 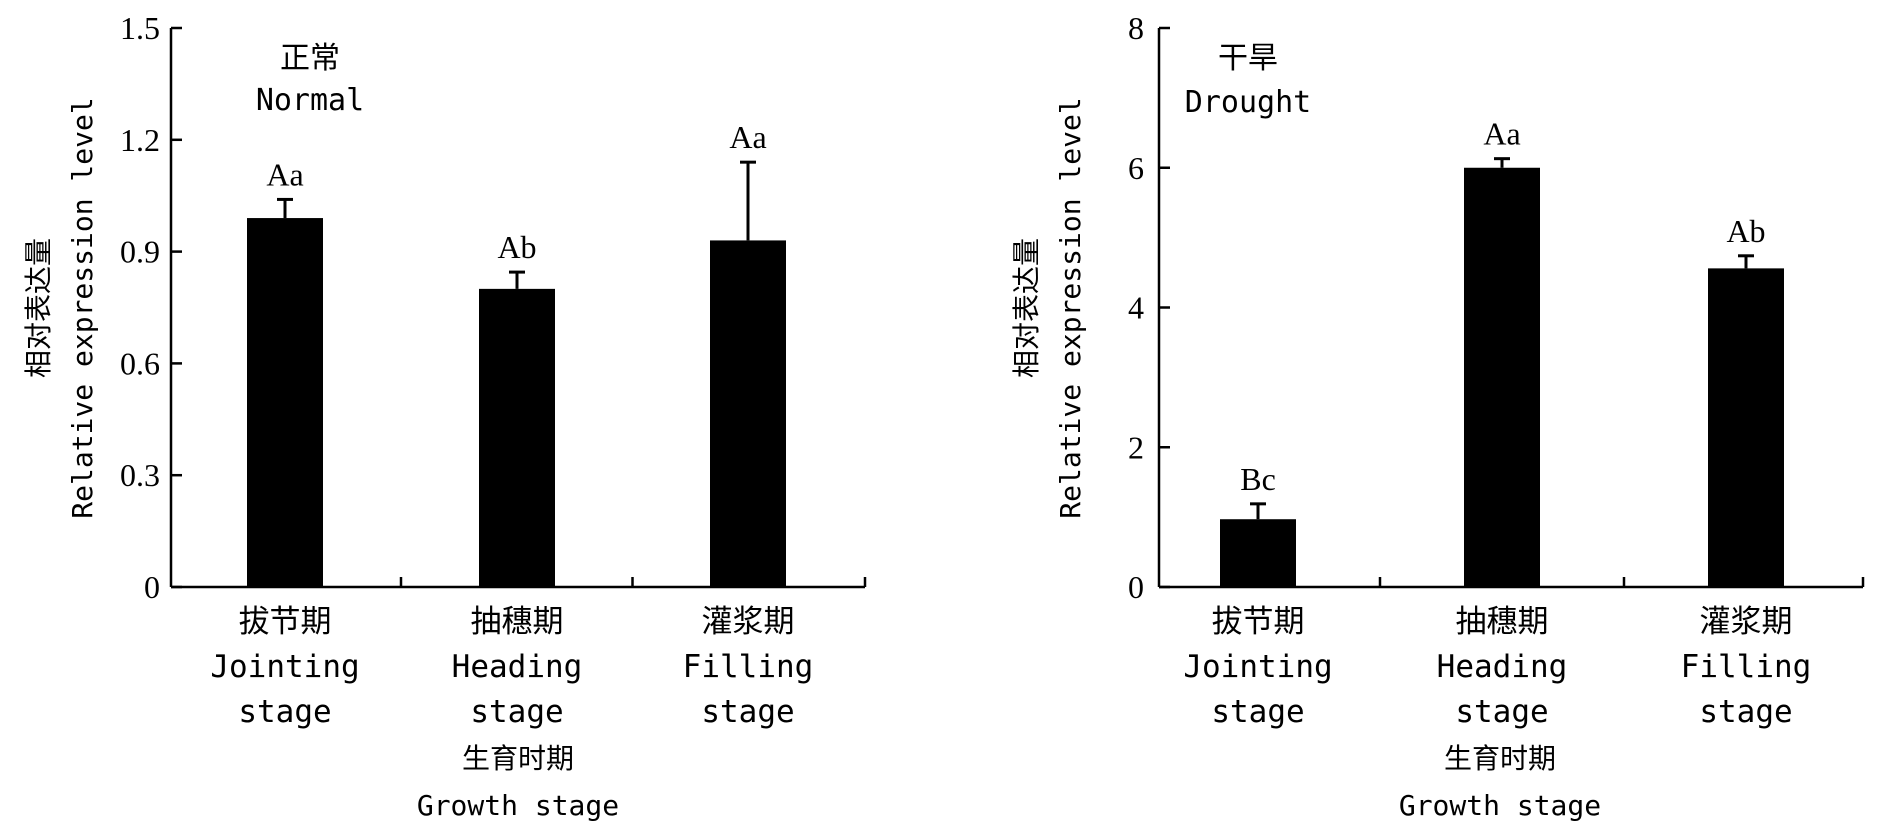 I want to click on significance-label-2: Aa, so click(x=747, y=137).